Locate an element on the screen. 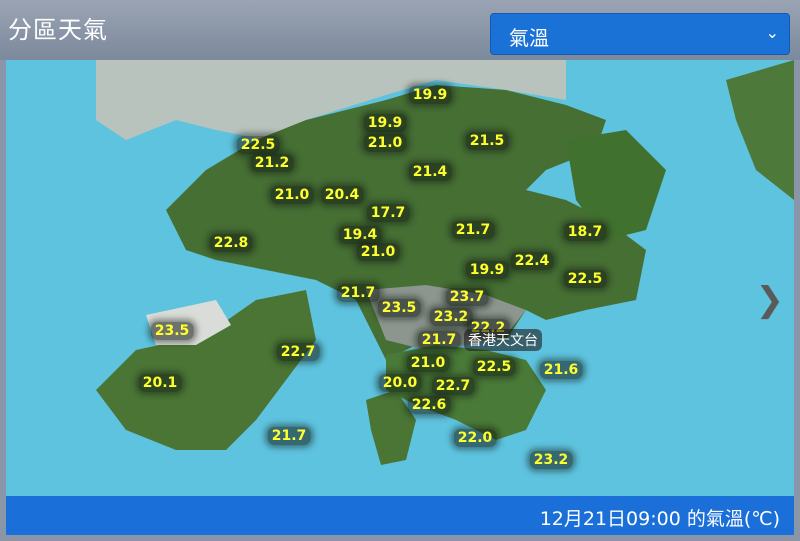  chevron-down-icon: ⌄ is located at coordinates (772, 32).